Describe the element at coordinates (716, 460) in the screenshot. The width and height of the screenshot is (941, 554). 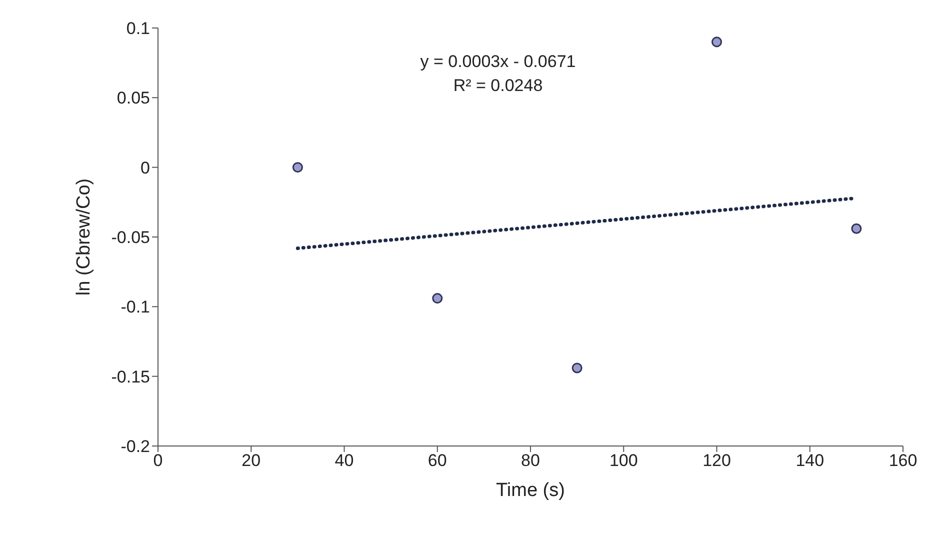
I see `x-tick-label: 120` at that location.